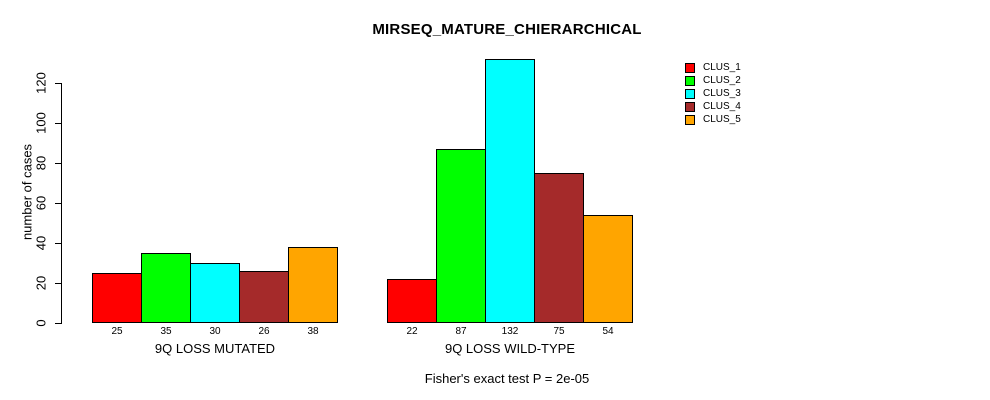 This screenshot has height=400, width=990. I want to click on bar-value-label: 30, so click(215, 331).